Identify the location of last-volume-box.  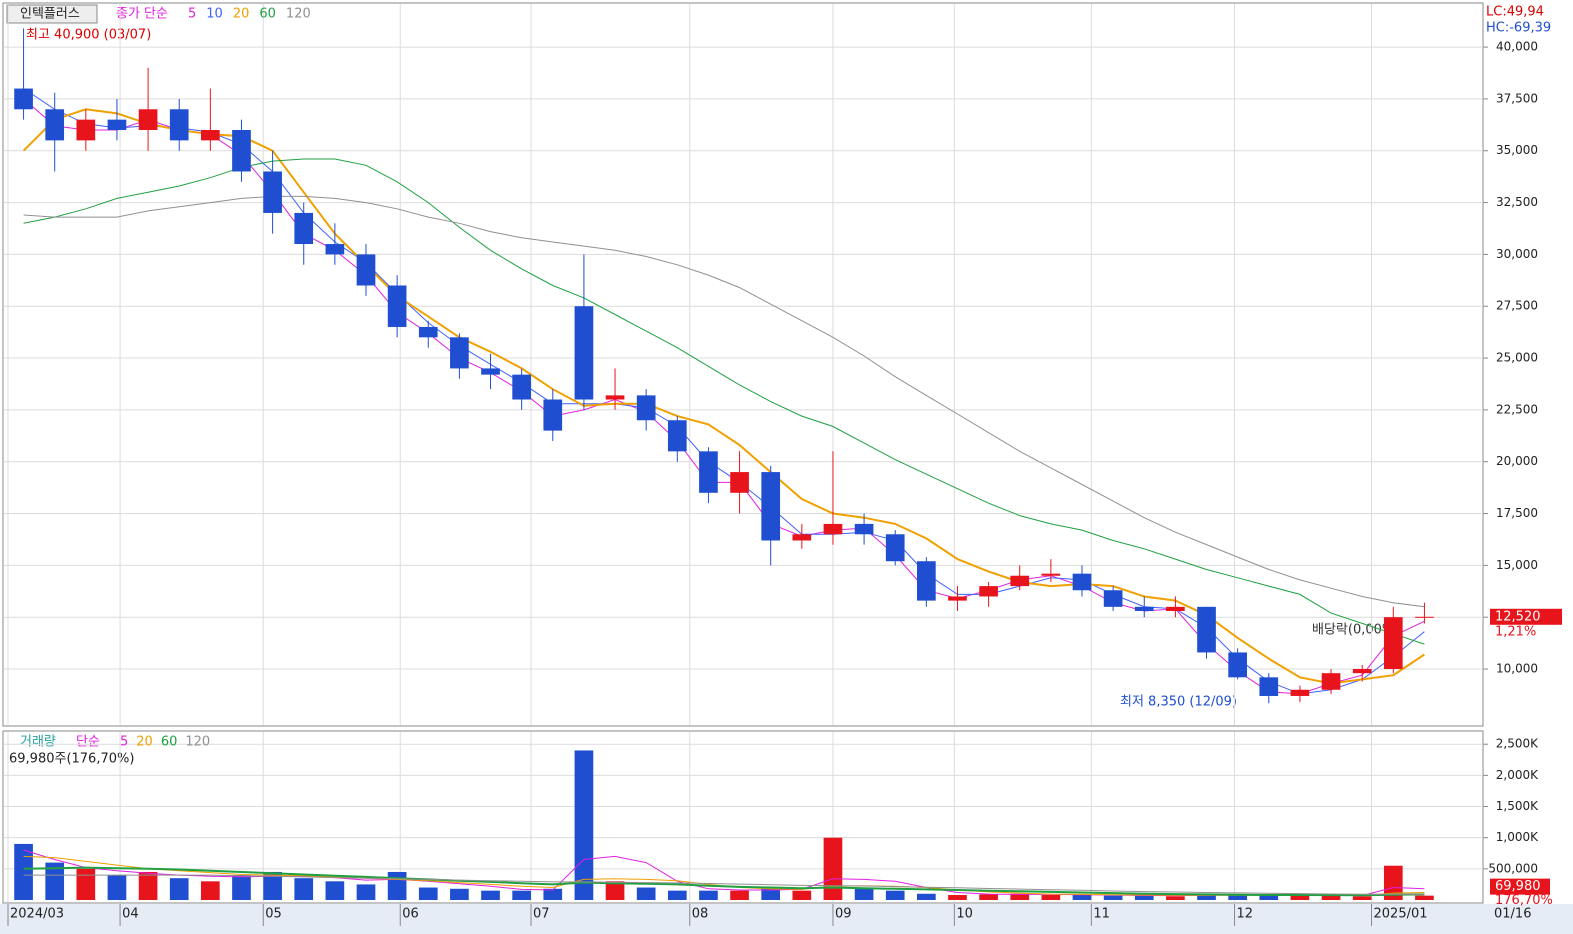
(1520, 886).